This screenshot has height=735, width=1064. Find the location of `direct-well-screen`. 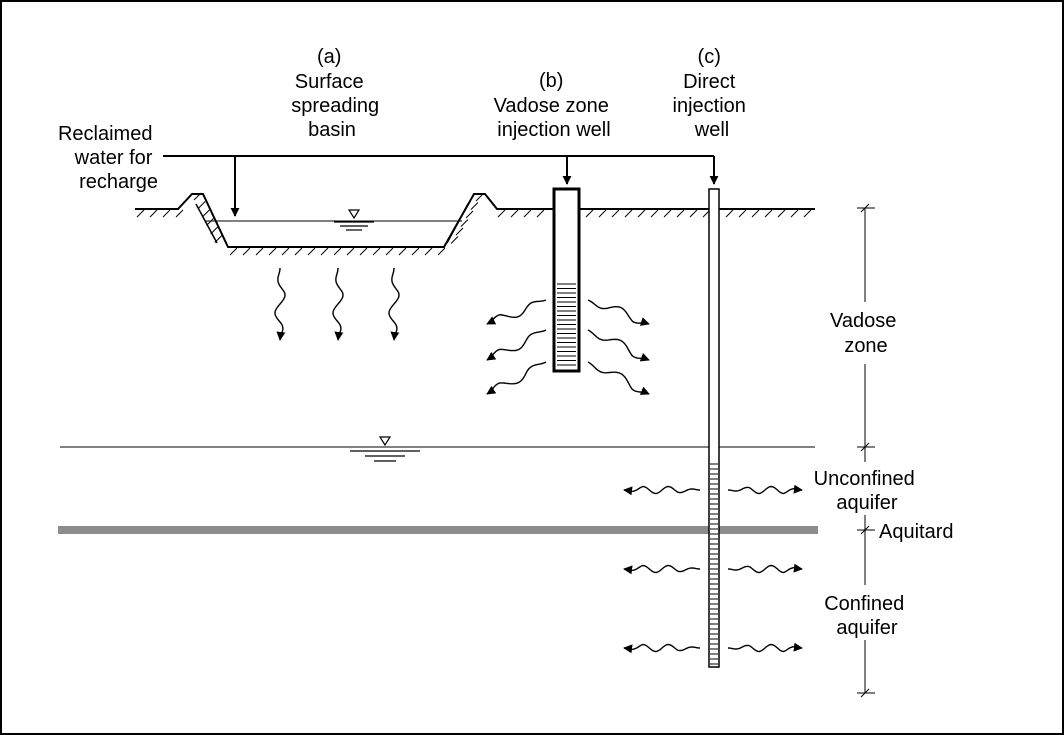

direct-well-screen is located at coordinates (714, 564).